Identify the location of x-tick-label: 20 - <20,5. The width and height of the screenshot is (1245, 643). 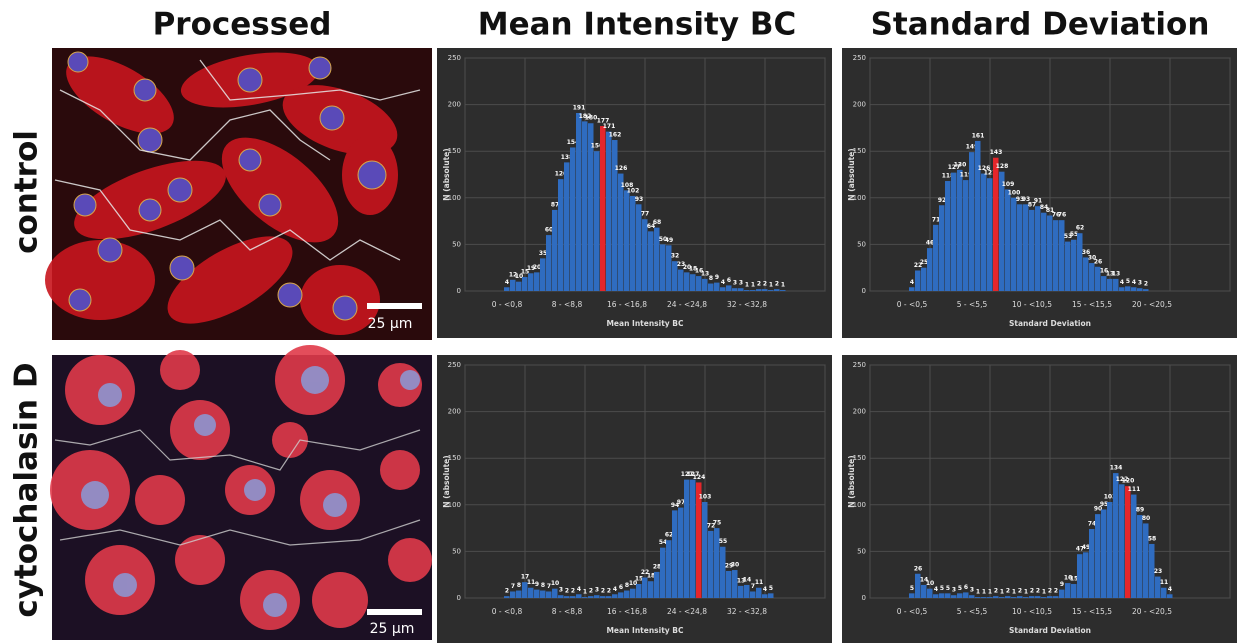
(1152, 304).